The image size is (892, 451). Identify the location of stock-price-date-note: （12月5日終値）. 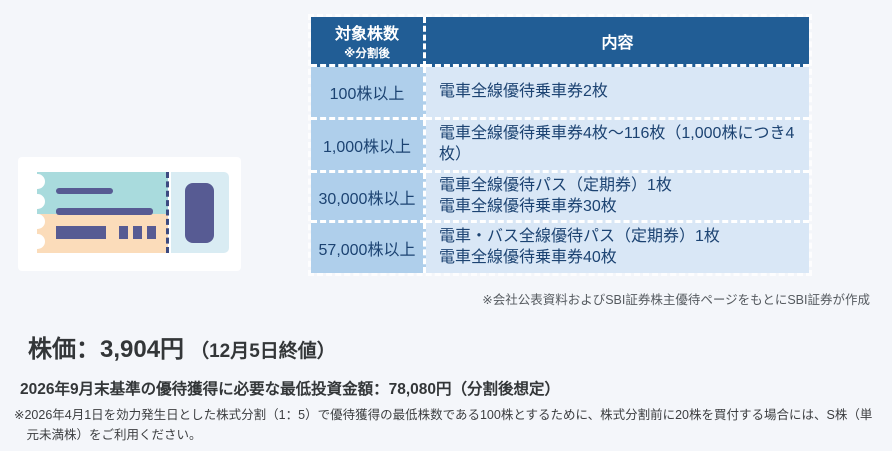
(263, 351).